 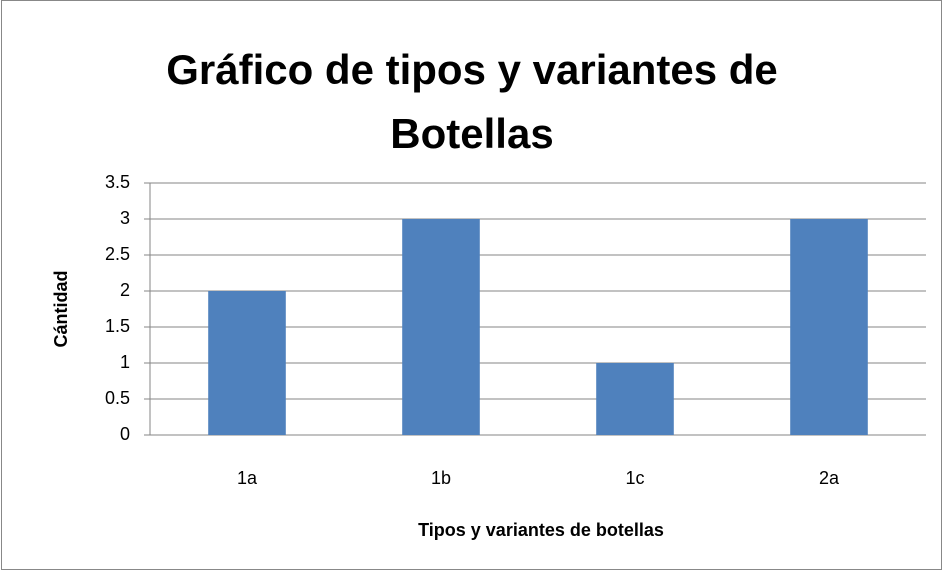 I want to click on x-tick-label: 1a, so click(x=247, y=478).